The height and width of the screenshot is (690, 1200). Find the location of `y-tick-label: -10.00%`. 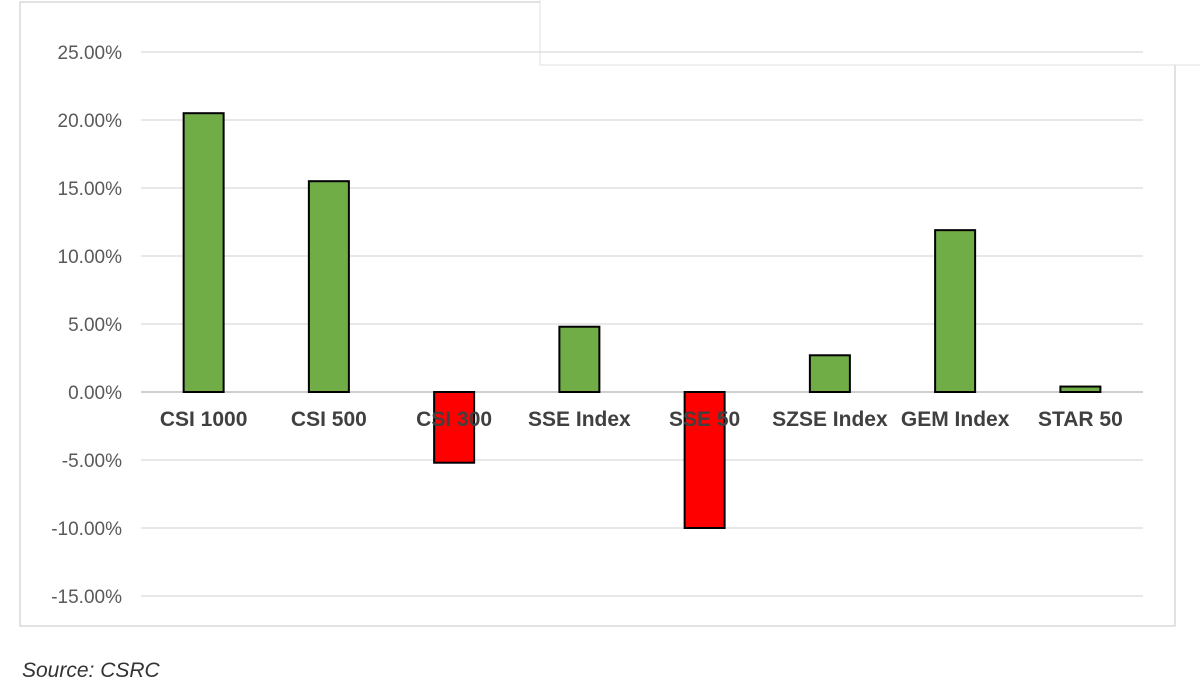

y-tick-label: -10.00% is located at coordinates (86, 529).